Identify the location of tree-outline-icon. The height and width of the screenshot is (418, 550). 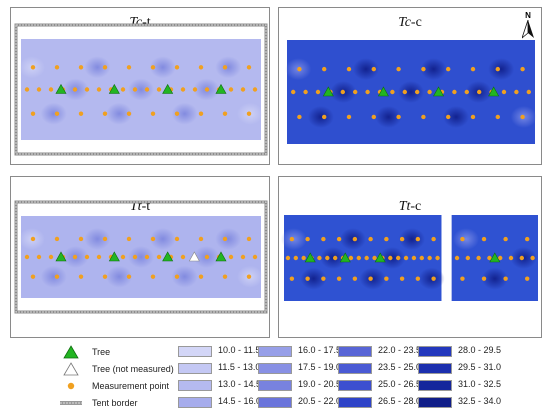
(71, 369).